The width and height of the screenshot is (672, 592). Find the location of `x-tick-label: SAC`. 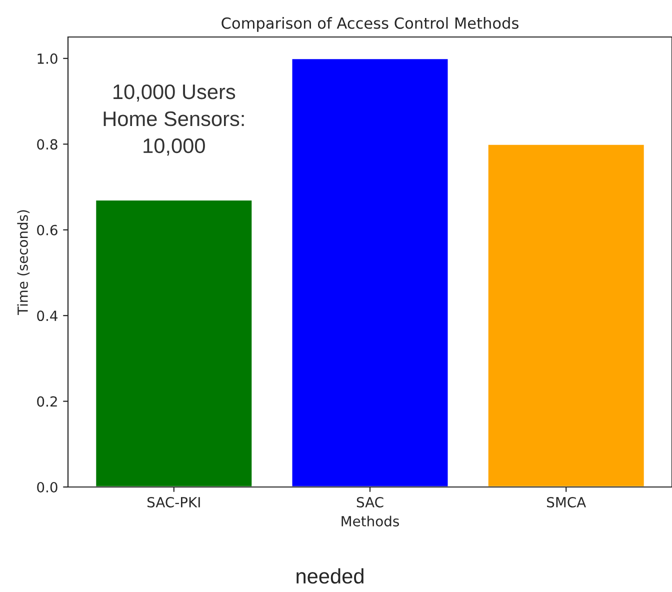

x-tick-label: SAC is located at coordinates (370, 502).